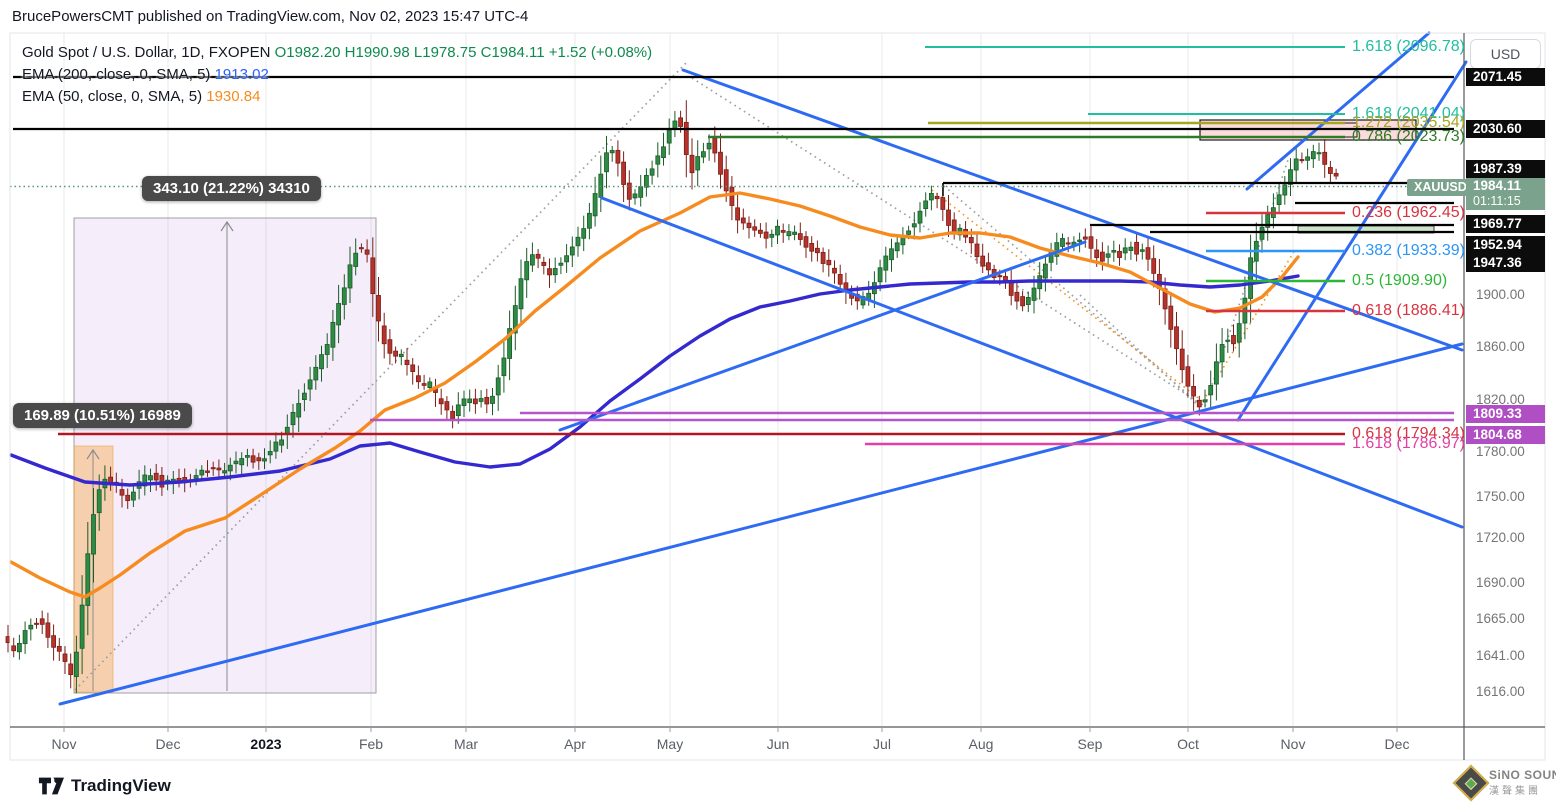  Describe the element at coordinates (1408, 433) in the screenshot. I see `fib-label: 0.618 (1794.34)` at that location.